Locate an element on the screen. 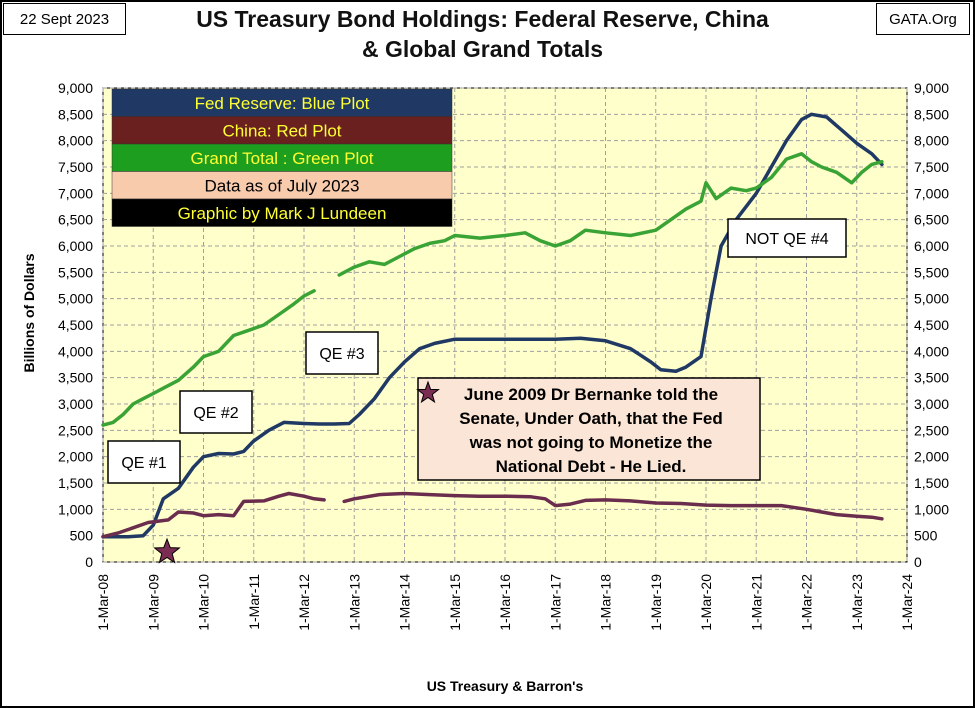 The width and height of the screenshot is (975, 708). x-tick-label: 1-Mar-08 is located at coordinates (103, 602).